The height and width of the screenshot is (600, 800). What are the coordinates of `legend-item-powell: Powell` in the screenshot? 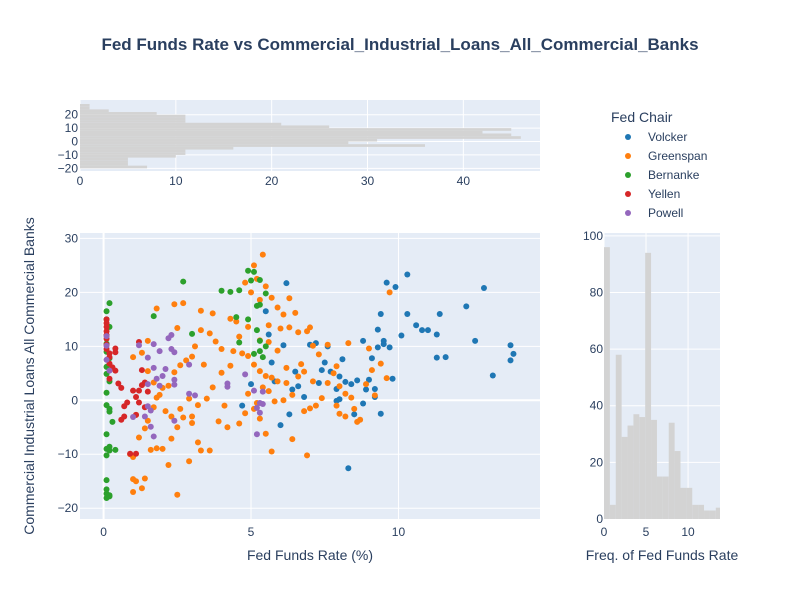 It's located at (654, 213).